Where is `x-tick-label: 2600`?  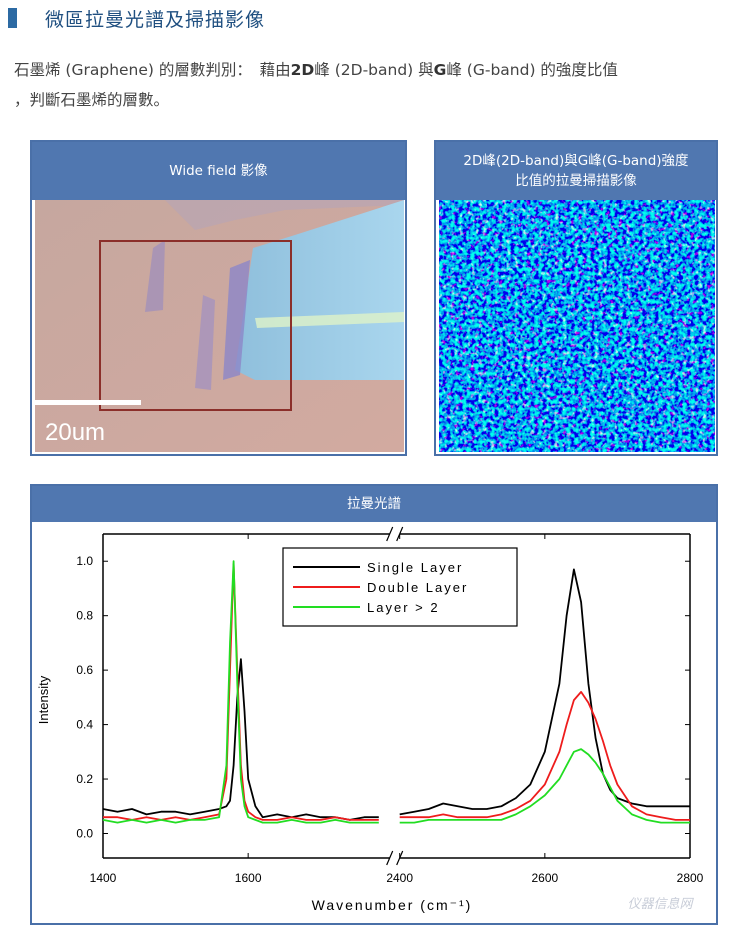 x-tick-label: 2600 is located at coordinates (544, 878).